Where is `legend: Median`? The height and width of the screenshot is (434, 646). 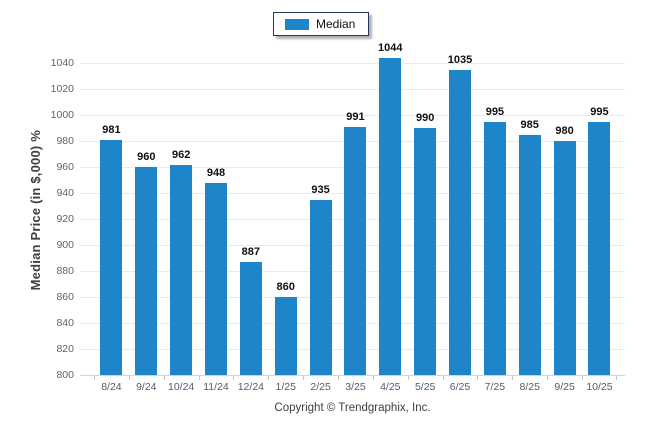
legend: Median is located at coordinates (321, 24).